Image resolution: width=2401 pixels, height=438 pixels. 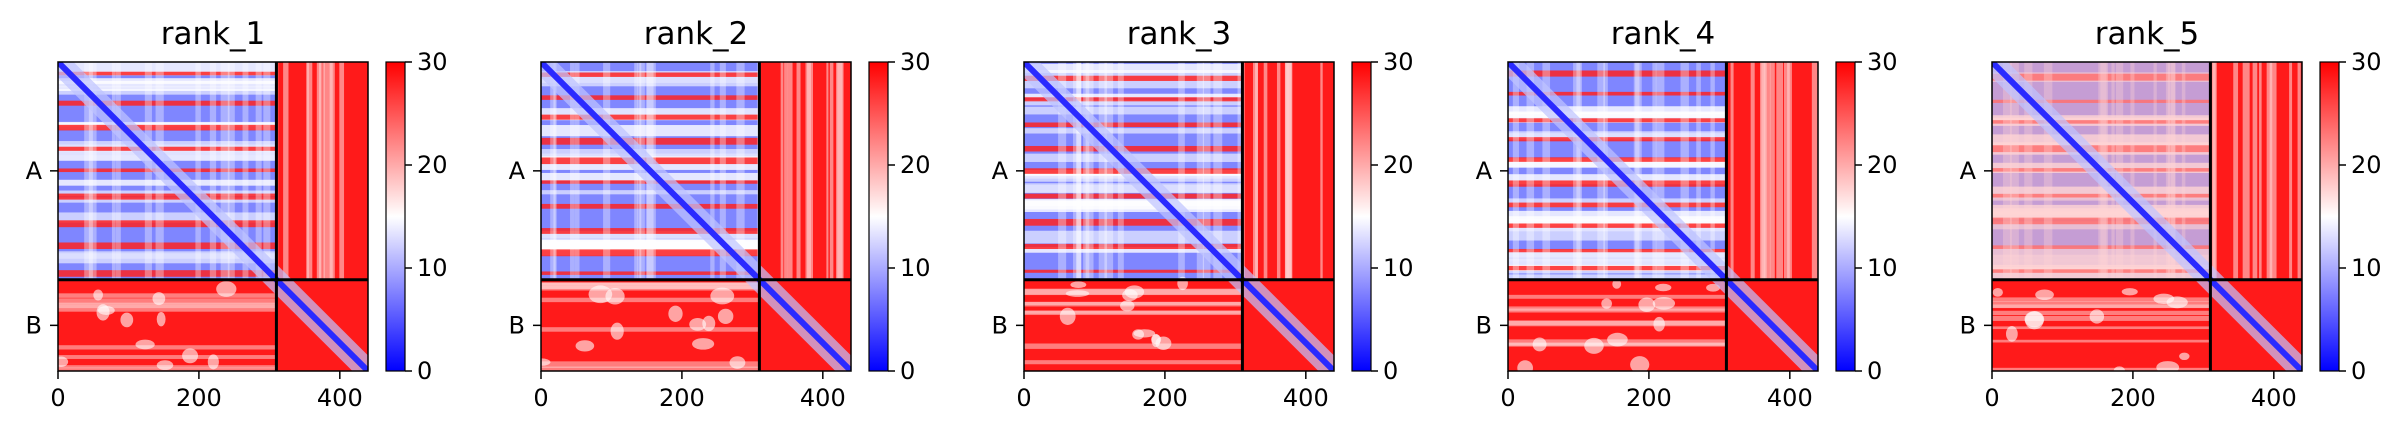 What do you see at coordinates (1663, 34) in the screenshot?
I see `panel-title: rank_4` at bounding box center [1663, 34].